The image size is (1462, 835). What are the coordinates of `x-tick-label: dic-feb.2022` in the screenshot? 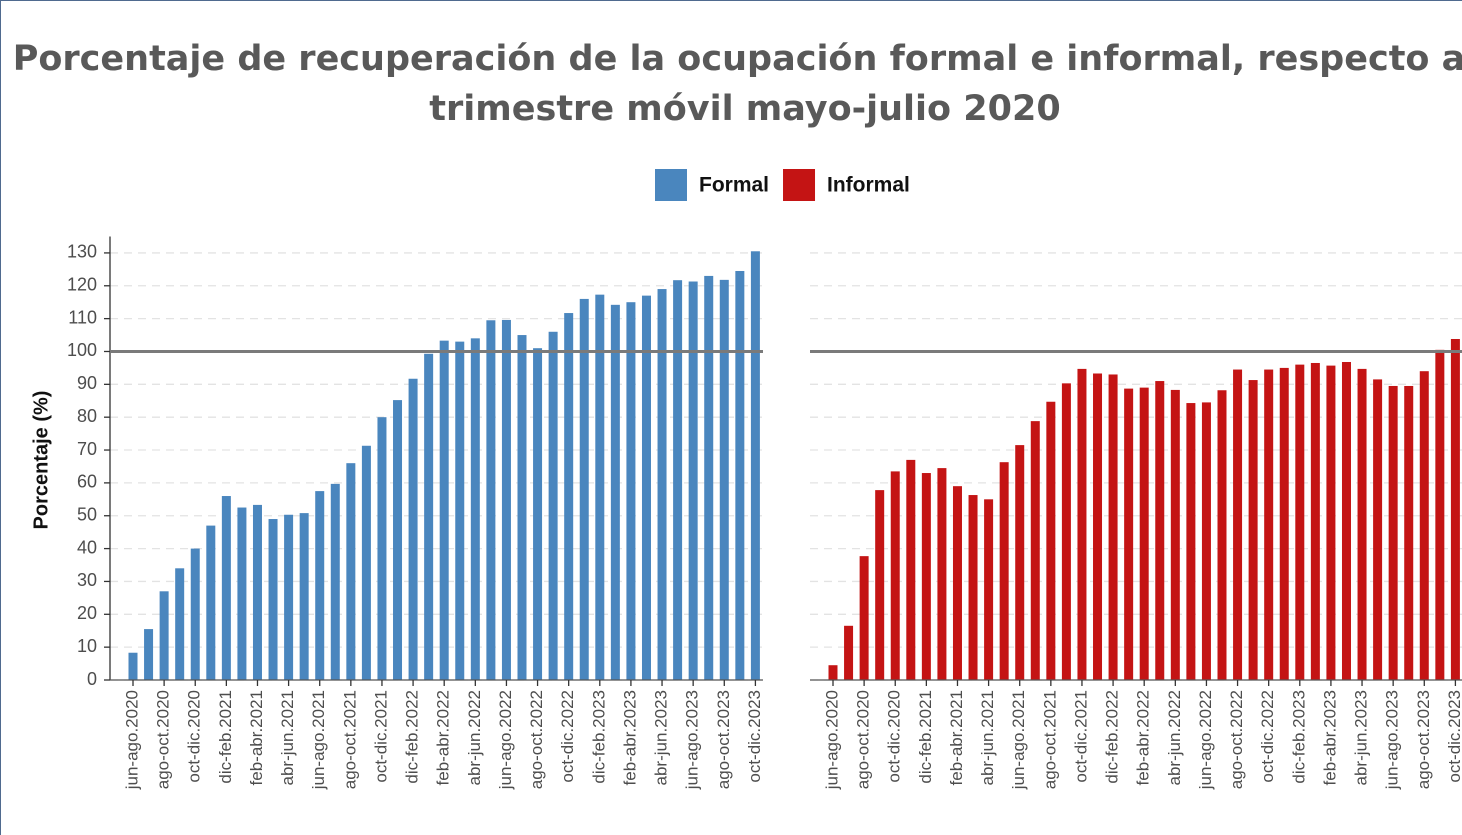 It's located at (1112, 737).